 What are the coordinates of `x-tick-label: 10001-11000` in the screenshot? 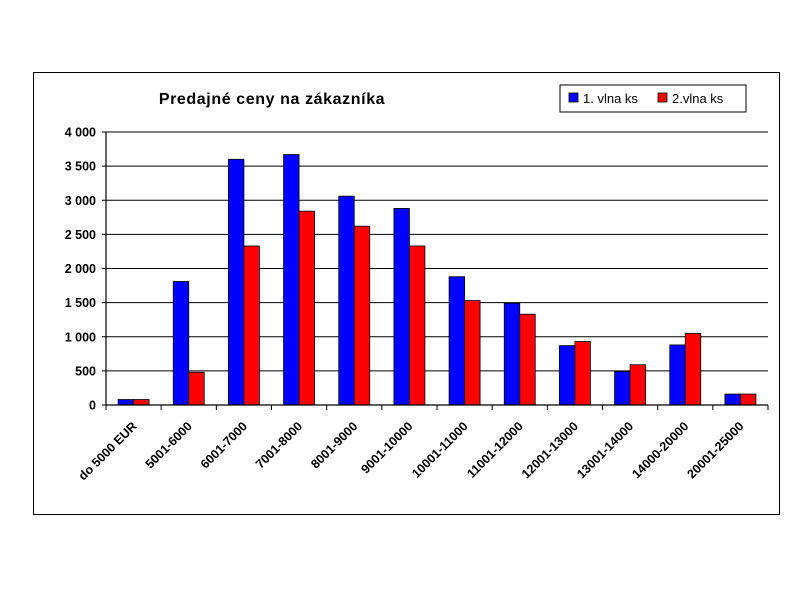 It's located at (440, 450).